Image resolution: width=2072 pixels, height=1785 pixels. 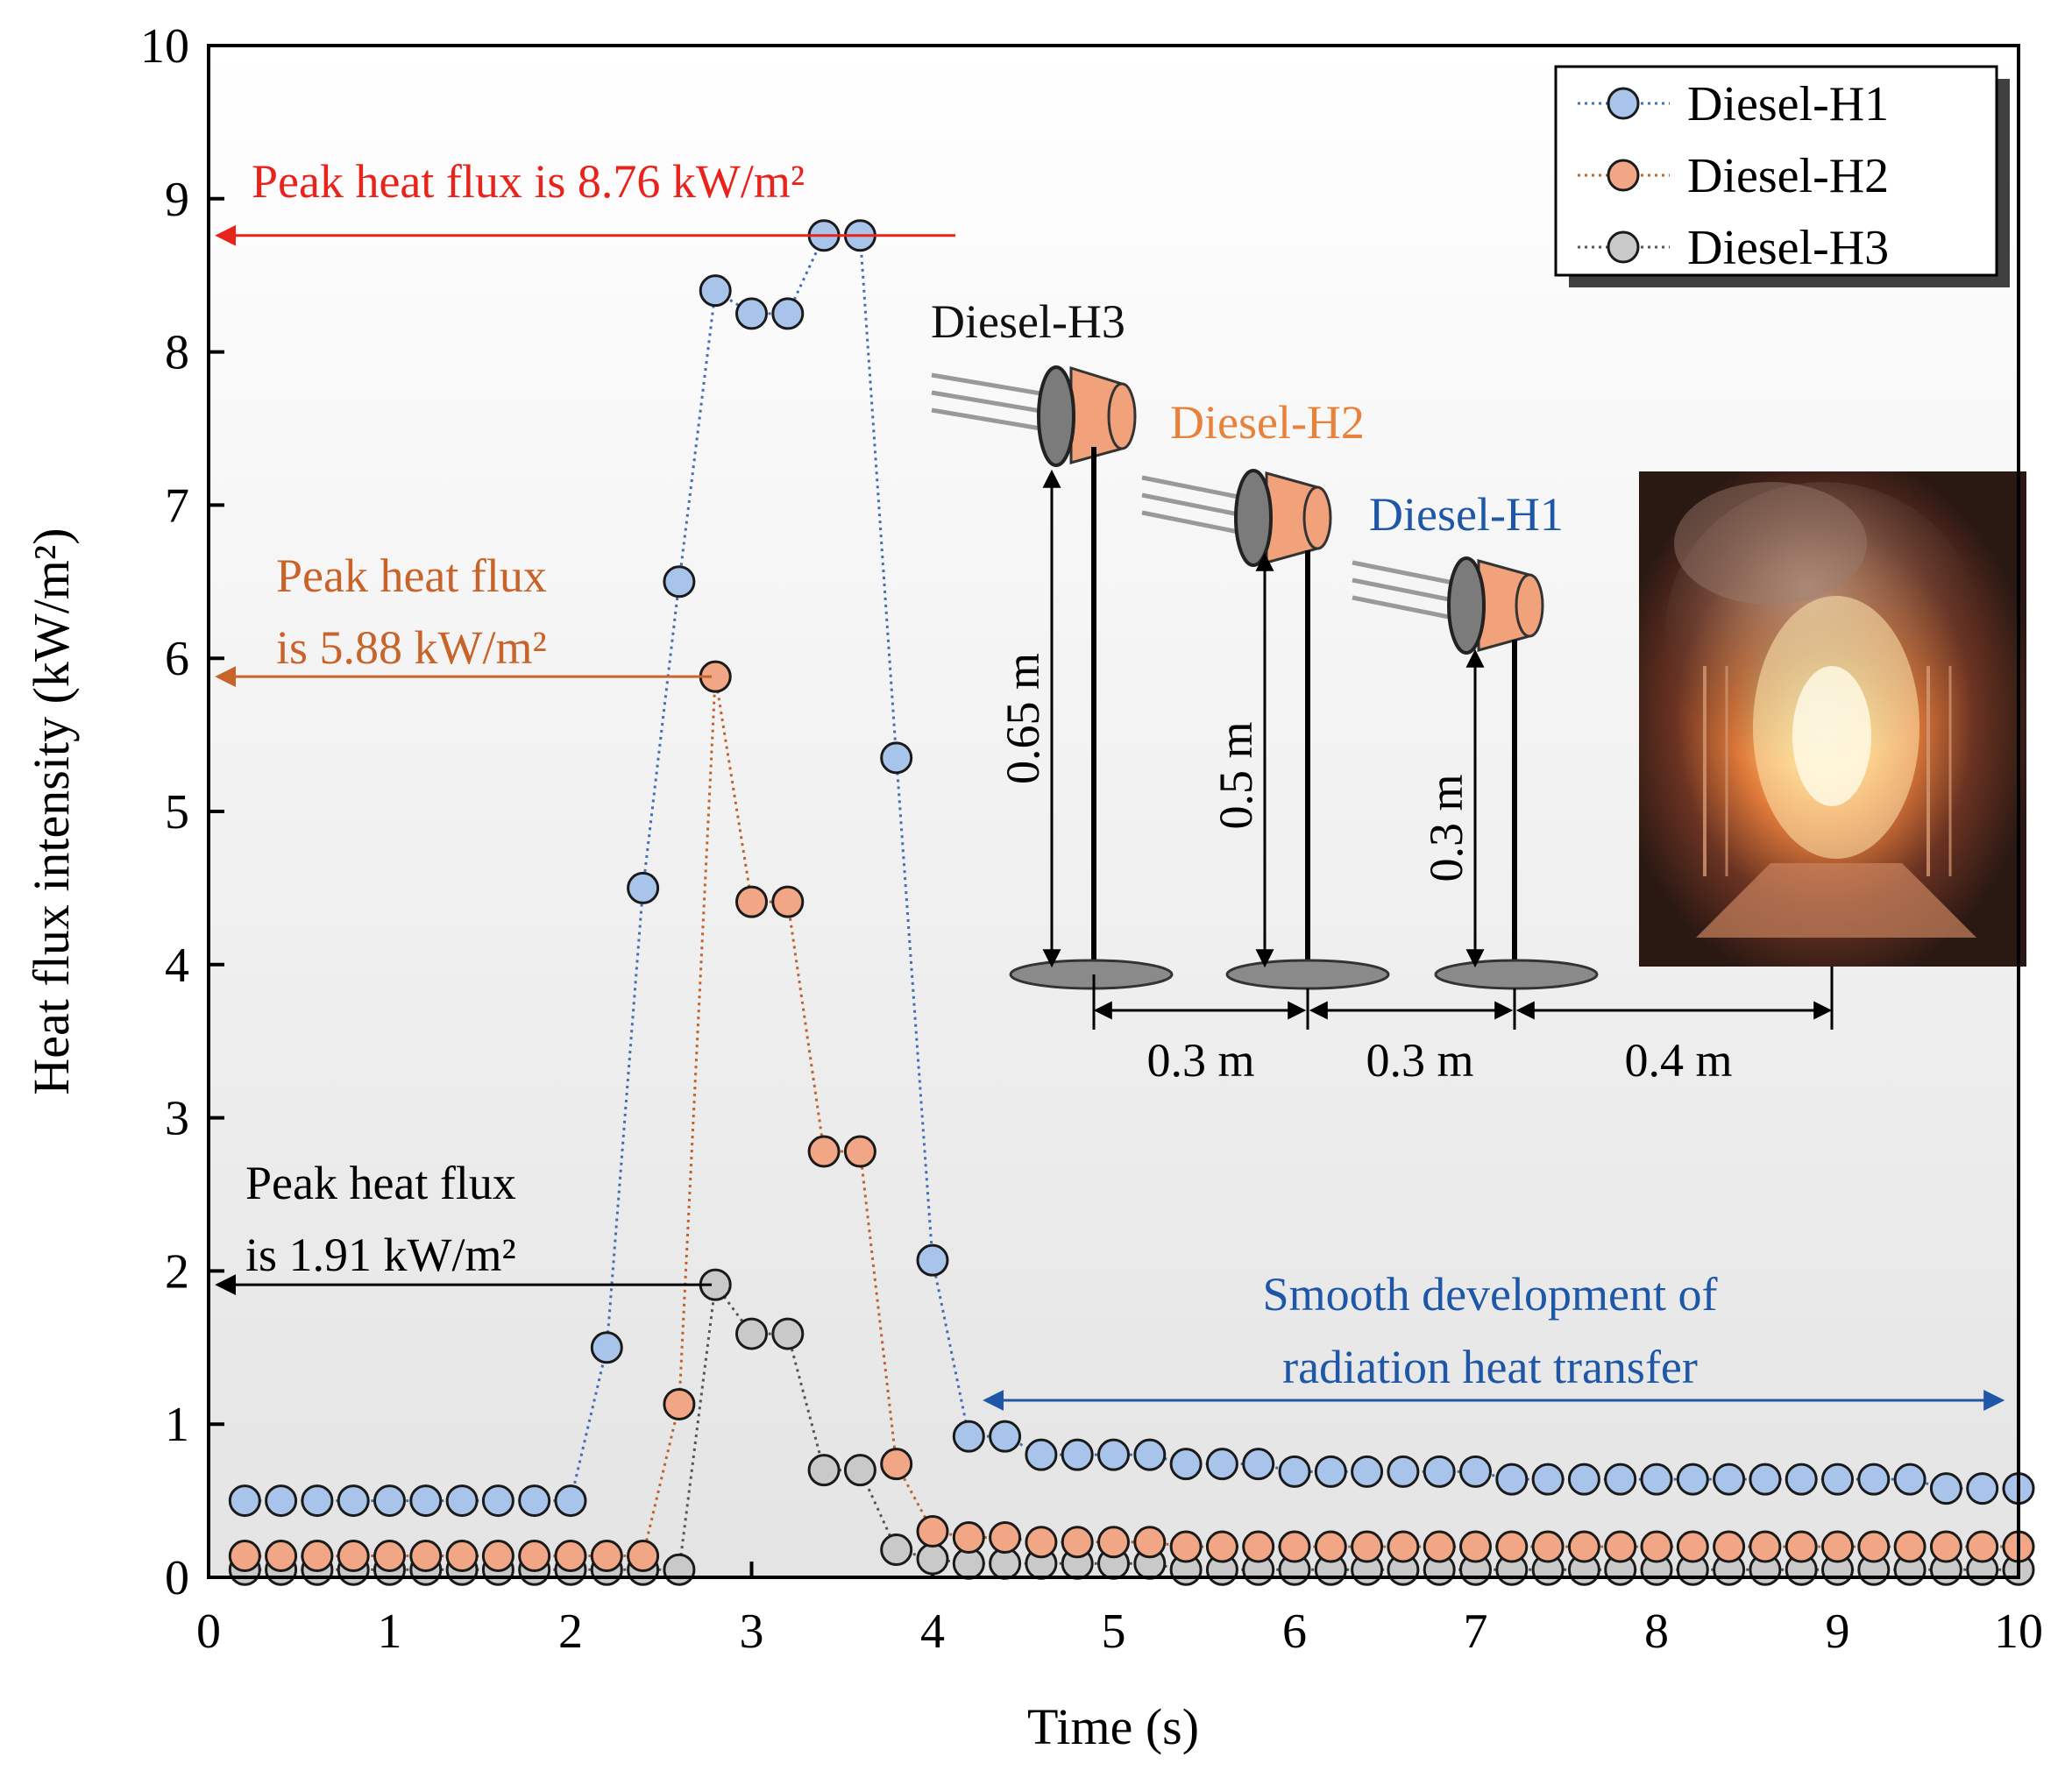 I want to click on sensor-h2-graphic, so click(x=1265, y=729).